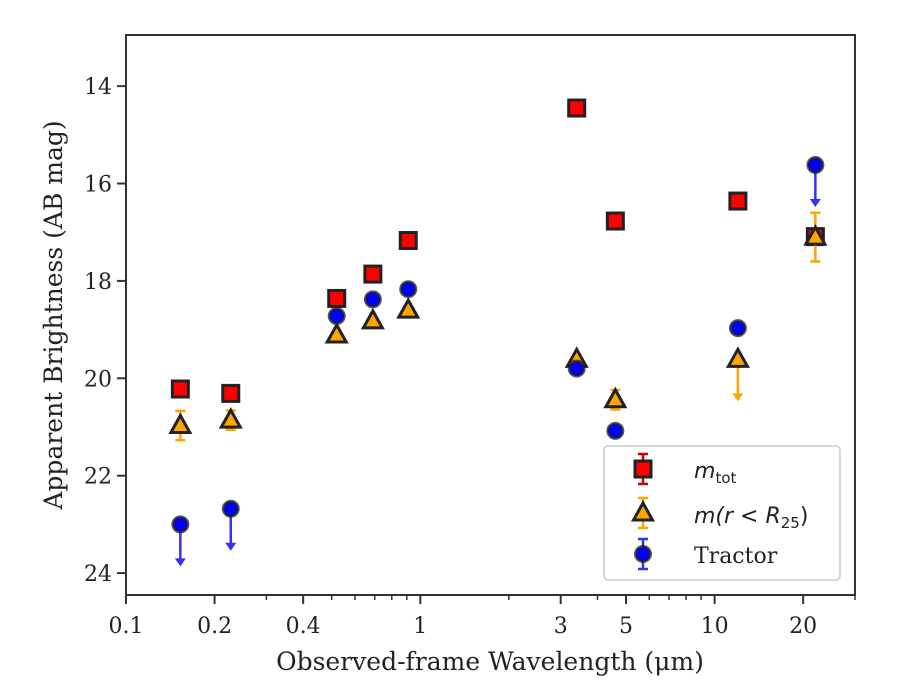  I want to click on x-tick-label: 1, so click(420, 626).